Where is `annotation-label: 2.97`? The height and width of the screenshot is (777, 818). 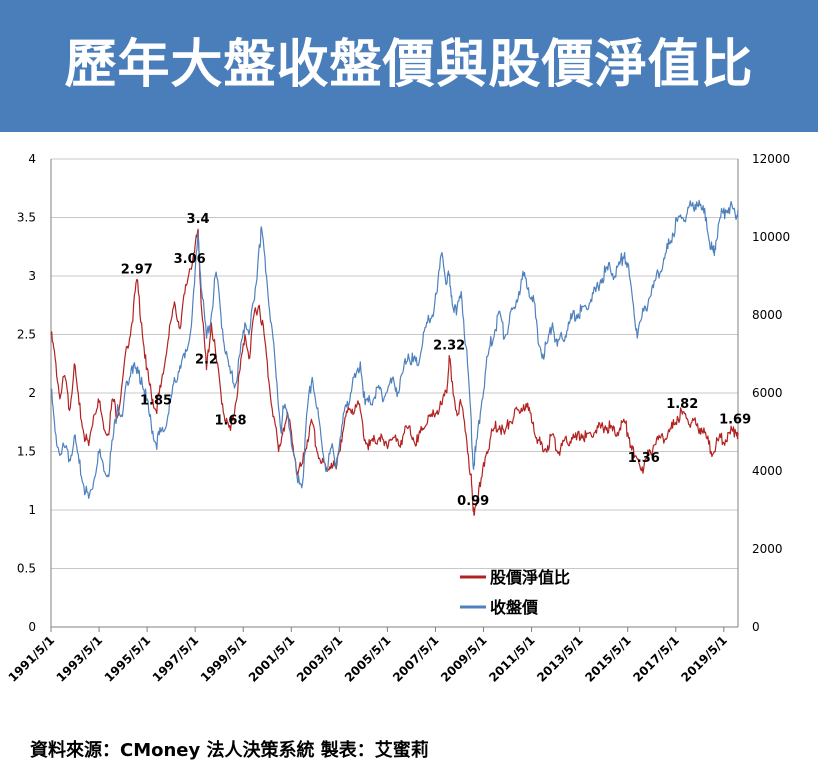 annotation-label: 2.97 is located at coordinates (137, 270).